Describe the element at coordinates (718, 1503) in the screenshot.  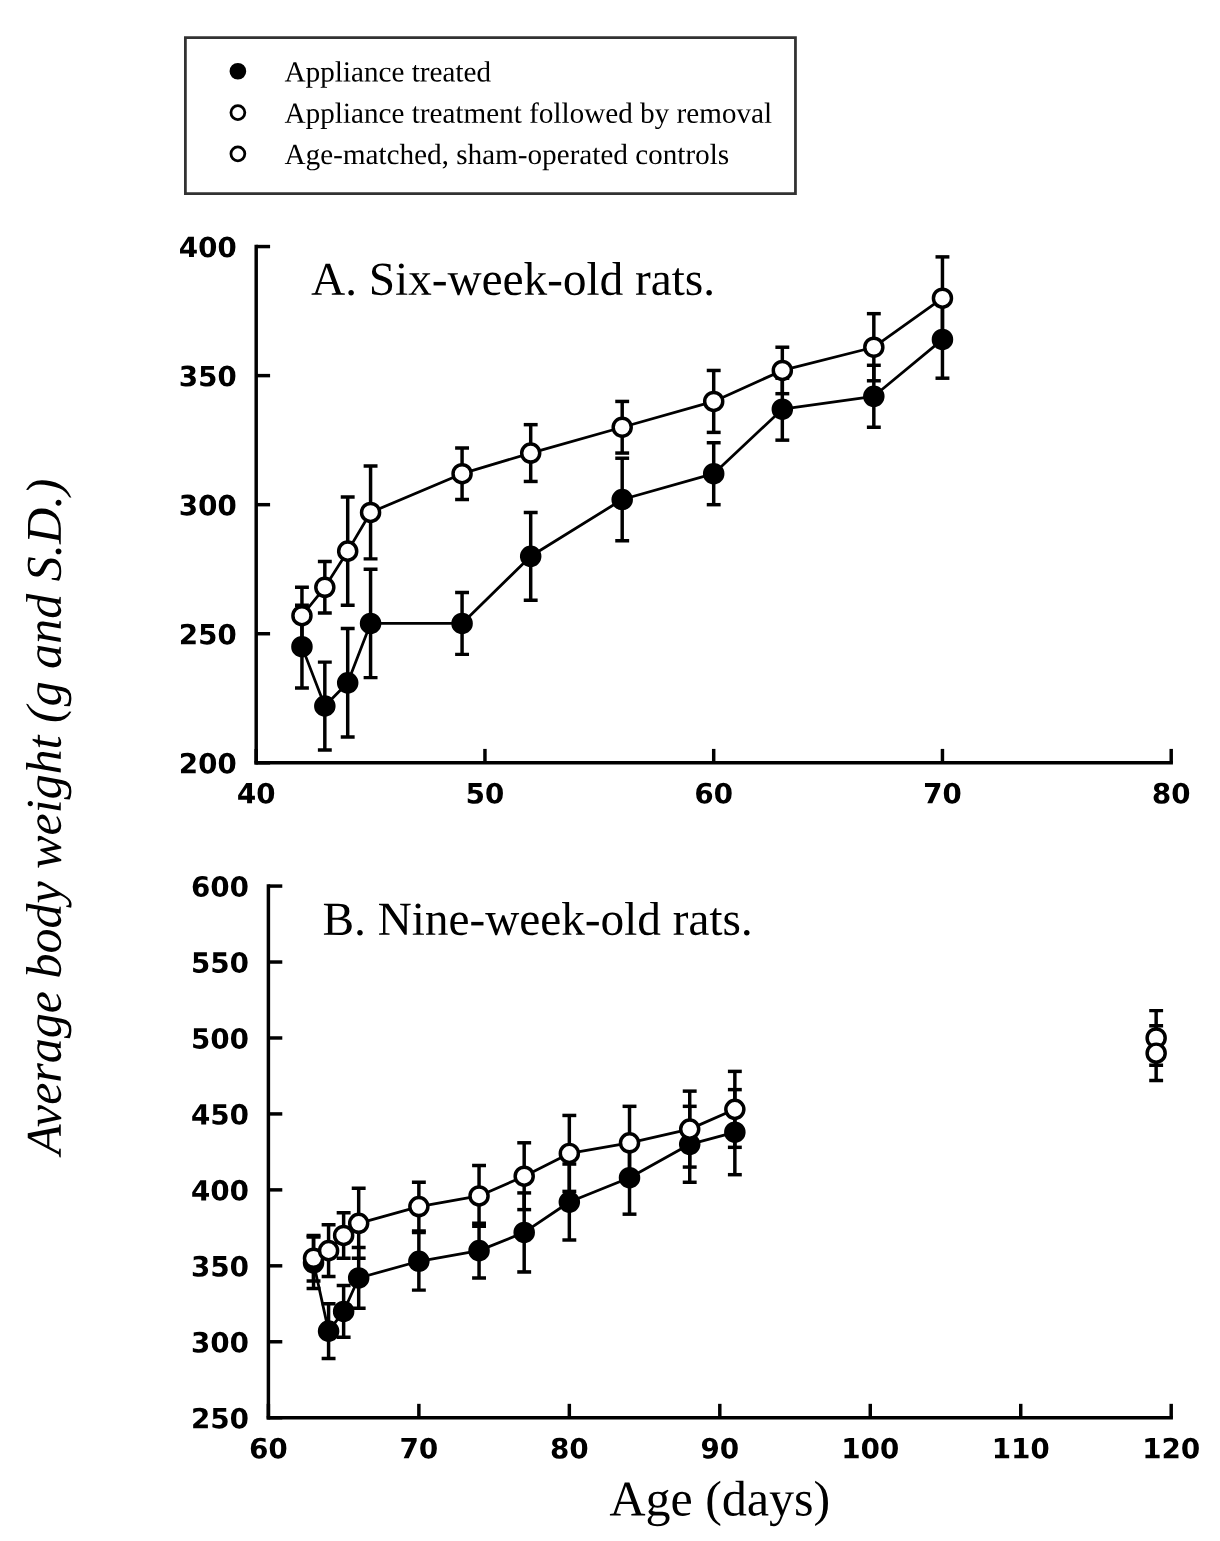
I see `x-axis-title: Age (days)` at that location.